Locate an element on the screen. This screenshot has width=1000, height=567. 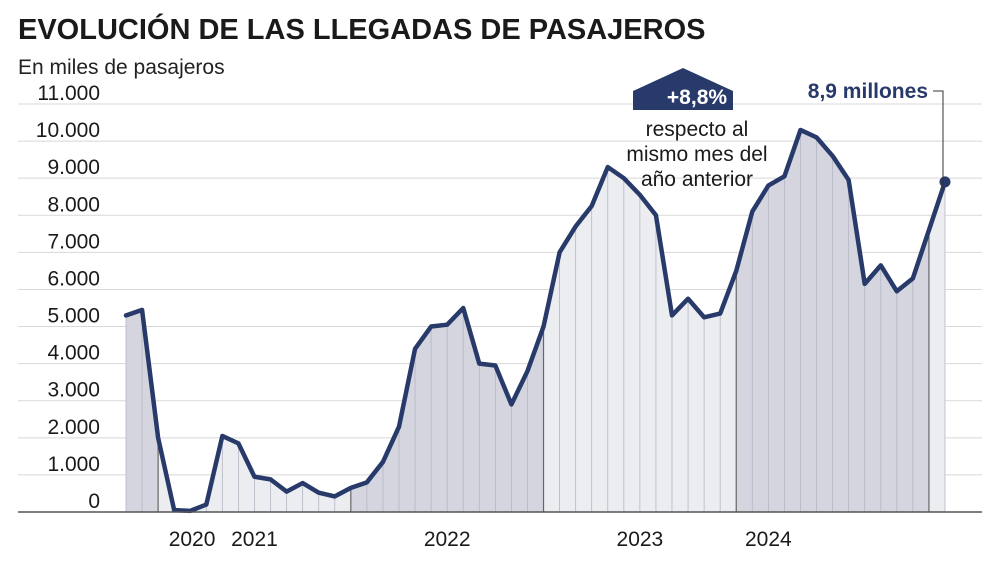
y-tick-label: 7.000 is located at coordinates (73, 241).